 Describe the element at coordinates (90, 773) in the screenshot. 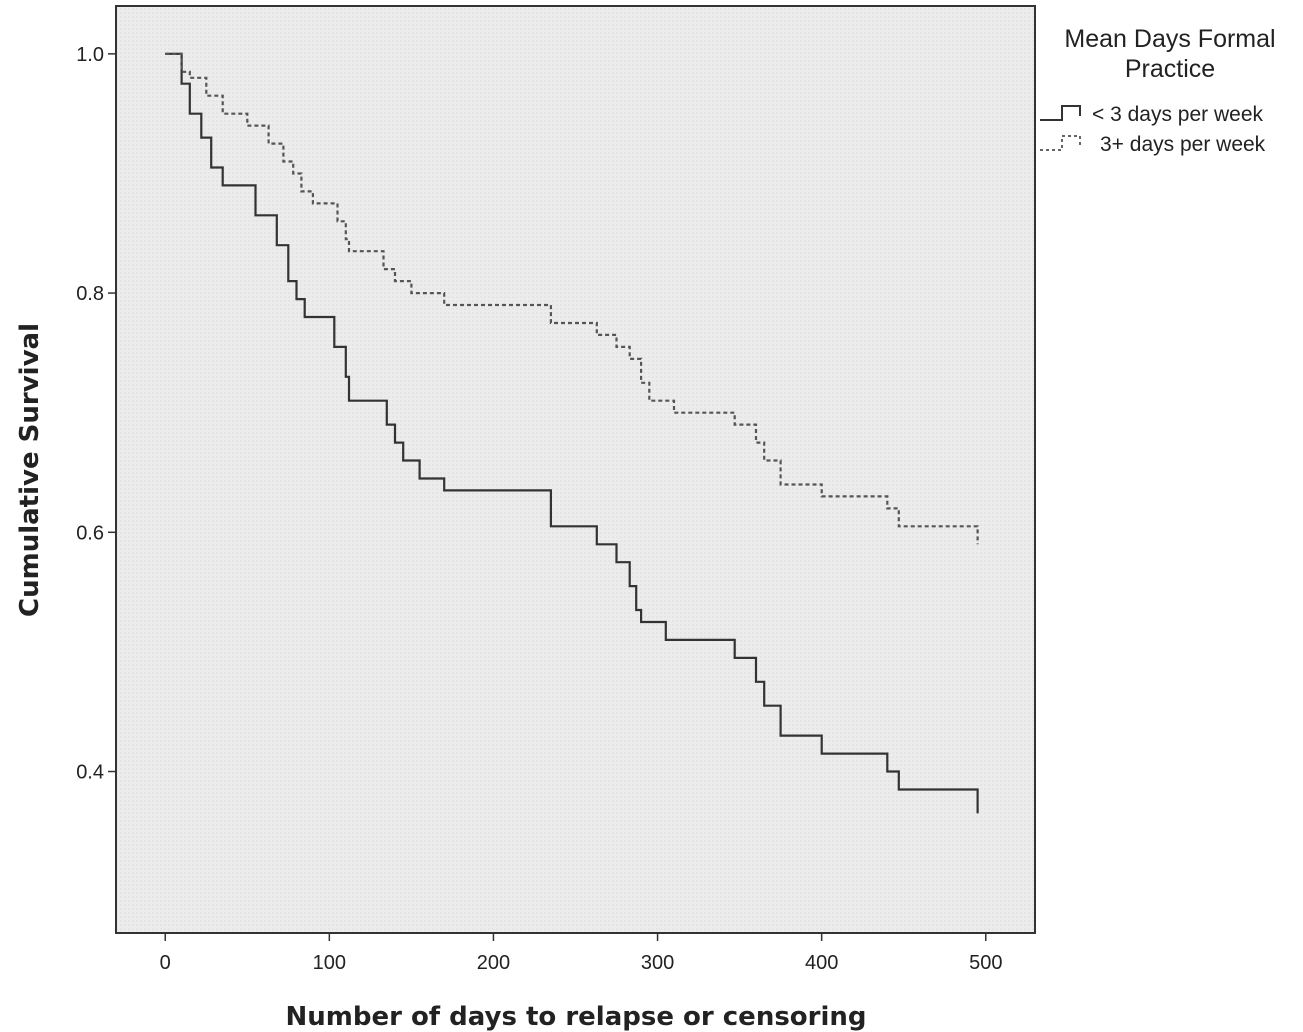

I see `y-tick-label: 0.4` at that location.